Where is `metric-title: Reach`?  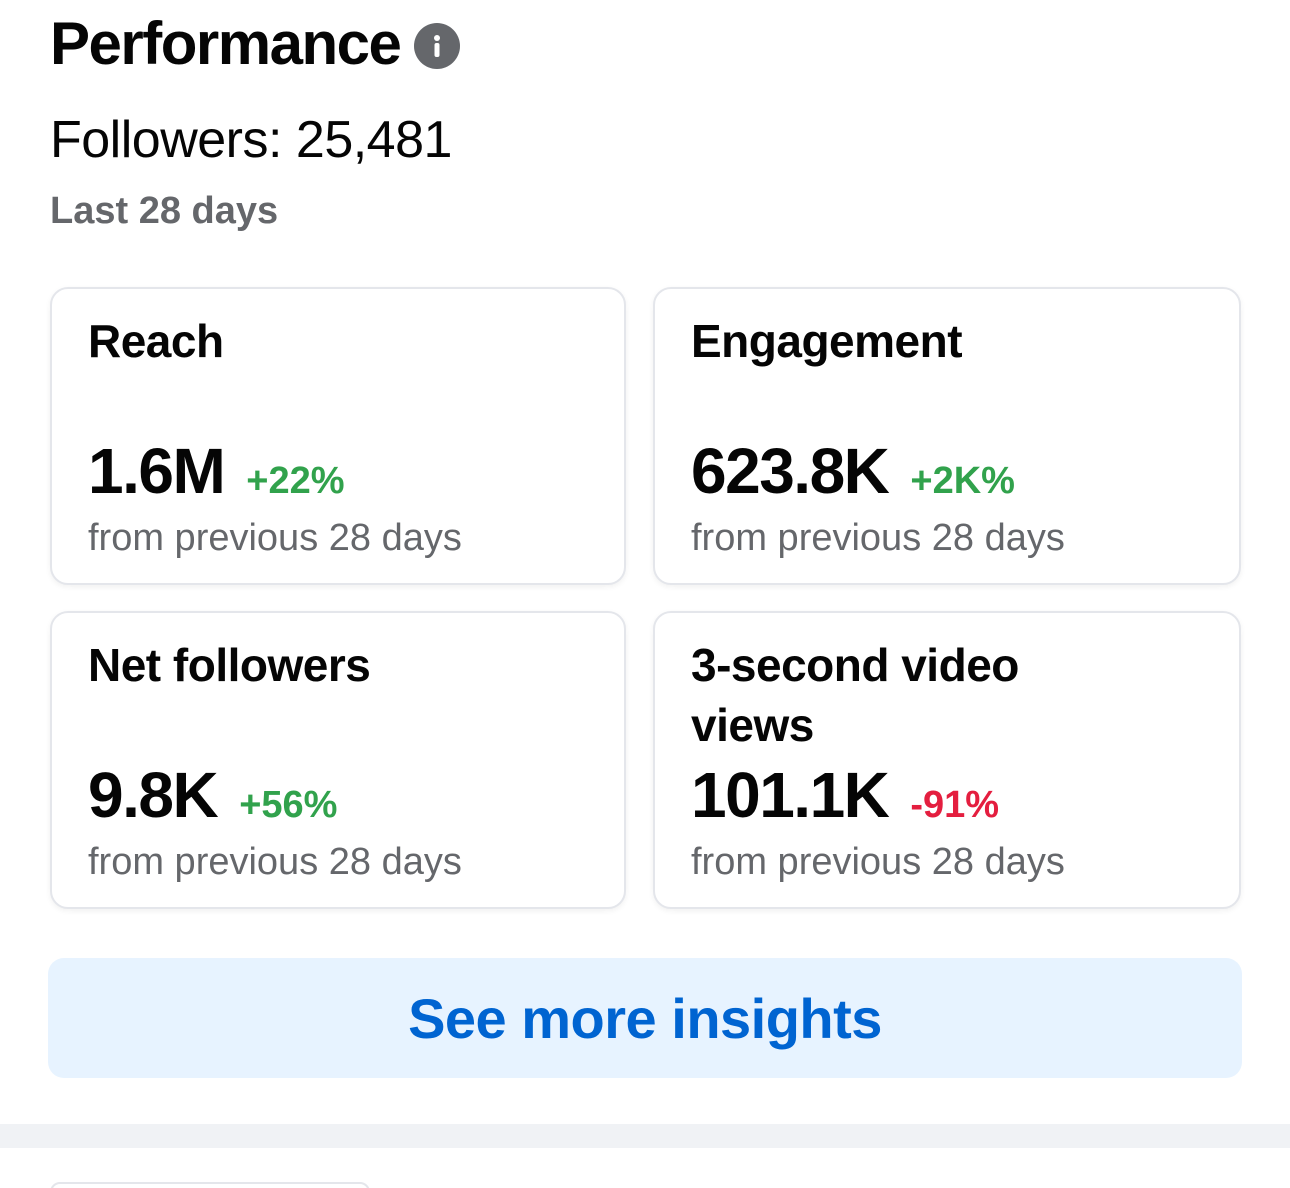
metric-title: Reach is located at coordinates (156, 341).